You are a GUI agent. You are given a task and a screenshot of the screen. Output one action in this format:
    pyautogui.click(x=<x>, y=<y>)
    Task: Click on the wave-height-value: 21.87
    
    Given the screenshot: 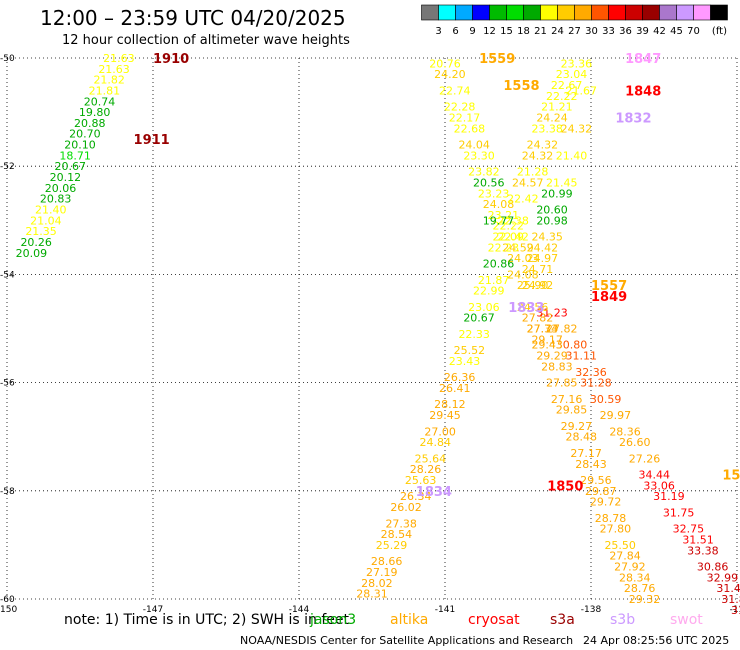 What is the action you would take?
    pyautogui.click(x=494, y=280)
    